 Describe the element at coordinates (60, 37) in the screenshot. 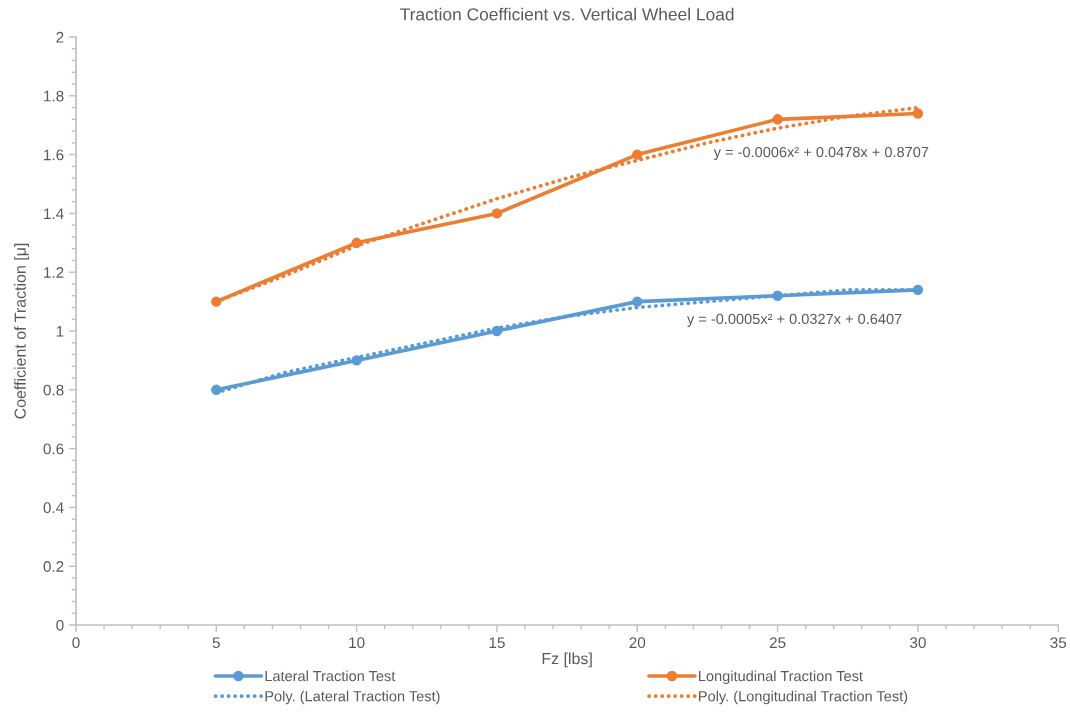

I see `y-tick-label: 2` at that location.